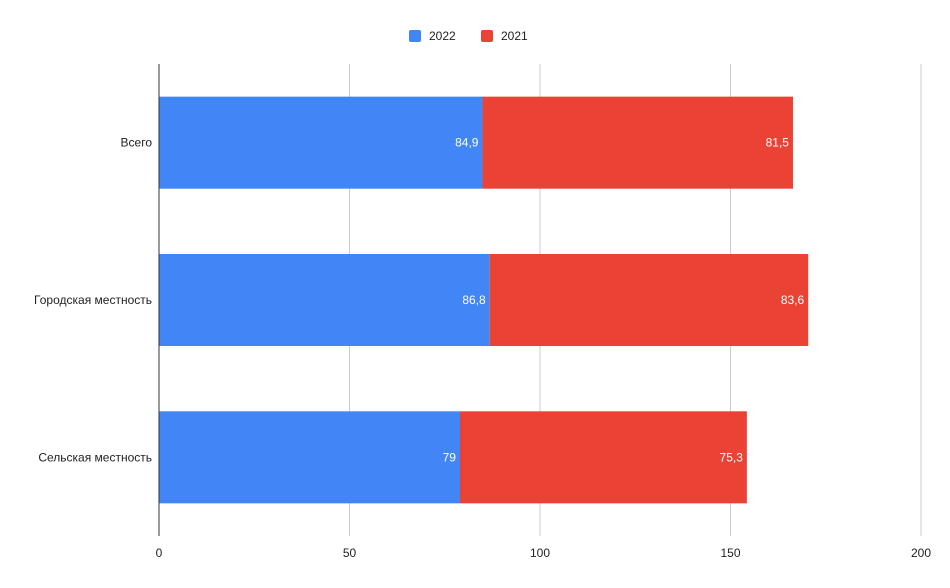 The width and height of the screenshot is (950, 588). I want to click on legend-label: 2022, so click(442, 36).